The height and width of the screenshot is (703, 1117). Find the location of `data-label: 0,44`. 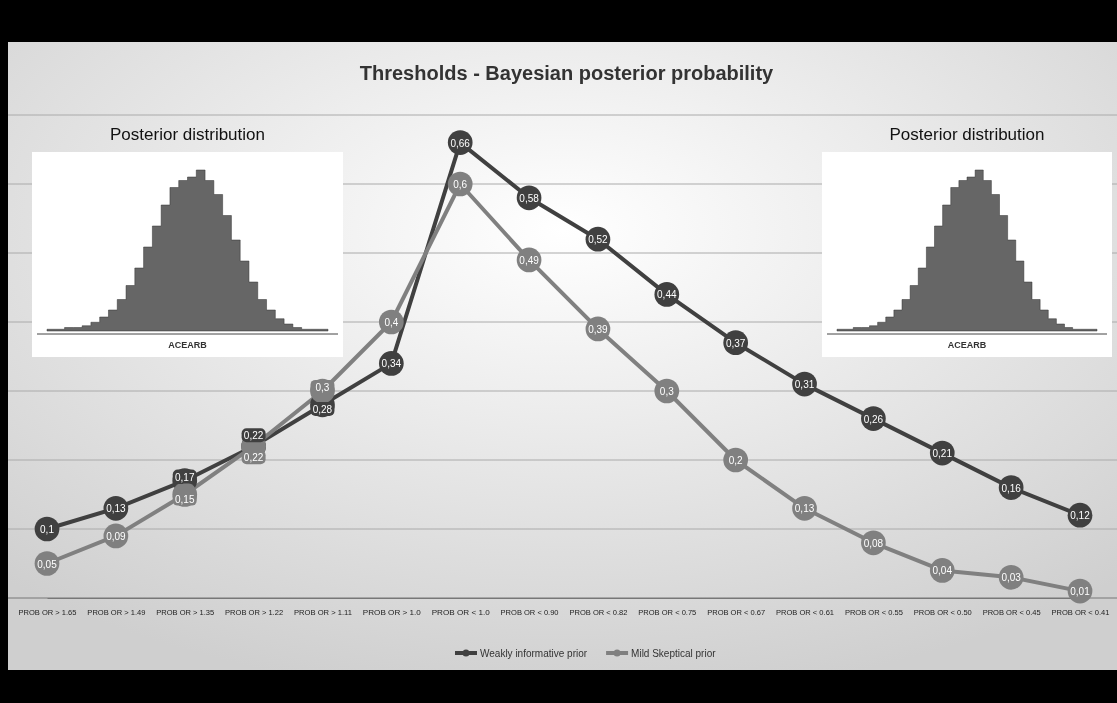

data-label: 0,44 is located at coordinates (667, 295).